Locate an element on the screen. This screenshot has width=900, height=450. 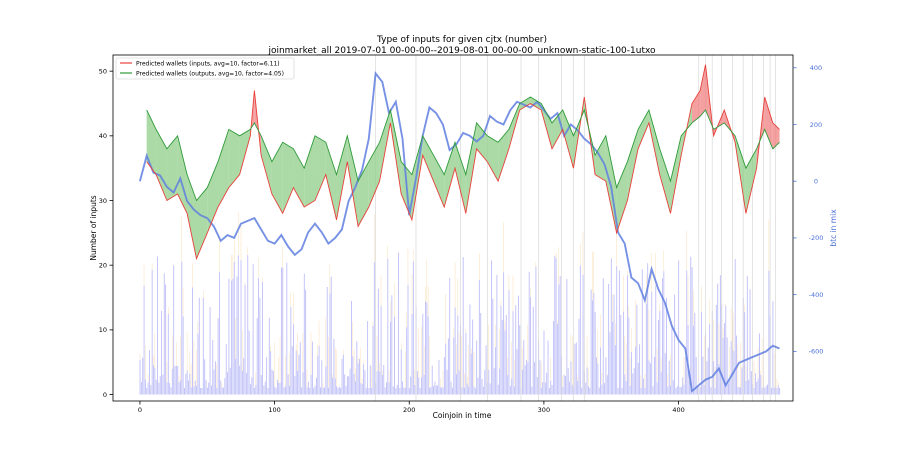
x-tick-label: 0 is located at coordinates (140, 410).